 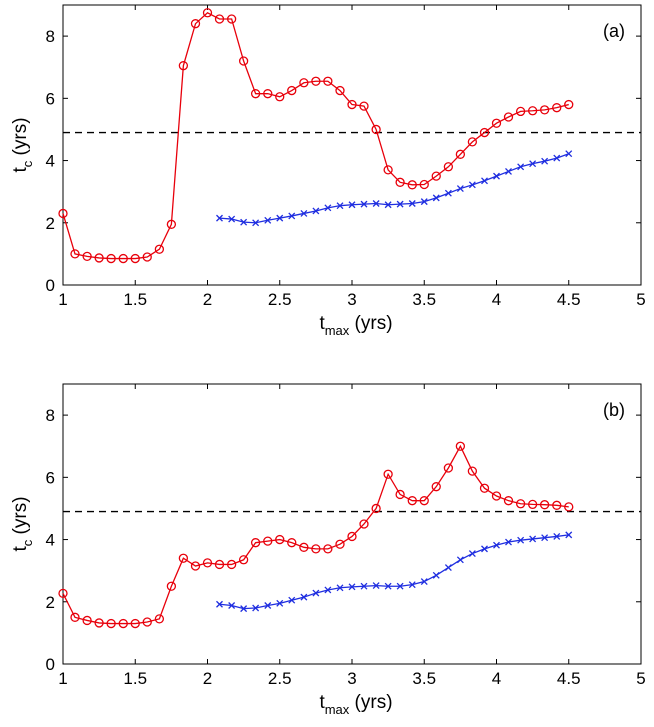 I want to click on panel-label: (b), so click(x=614, y=410).